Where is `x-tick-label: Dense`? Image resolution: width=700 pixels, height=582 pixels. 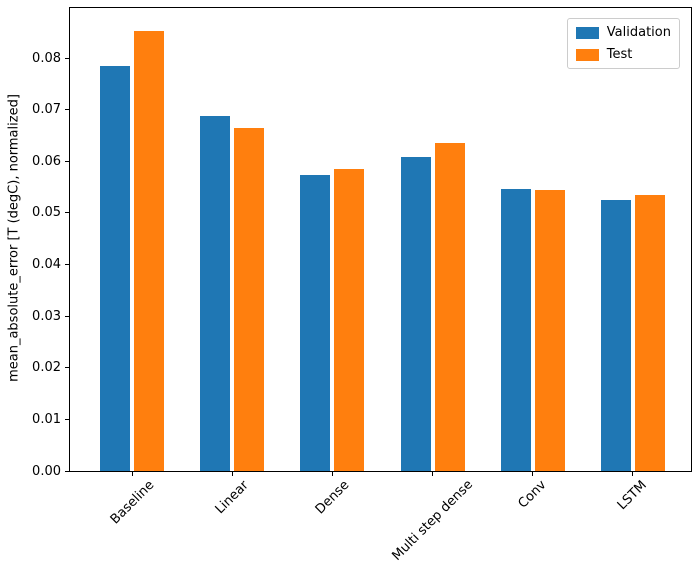 x-tick-label: Dense is located at coordinates (332, 497).